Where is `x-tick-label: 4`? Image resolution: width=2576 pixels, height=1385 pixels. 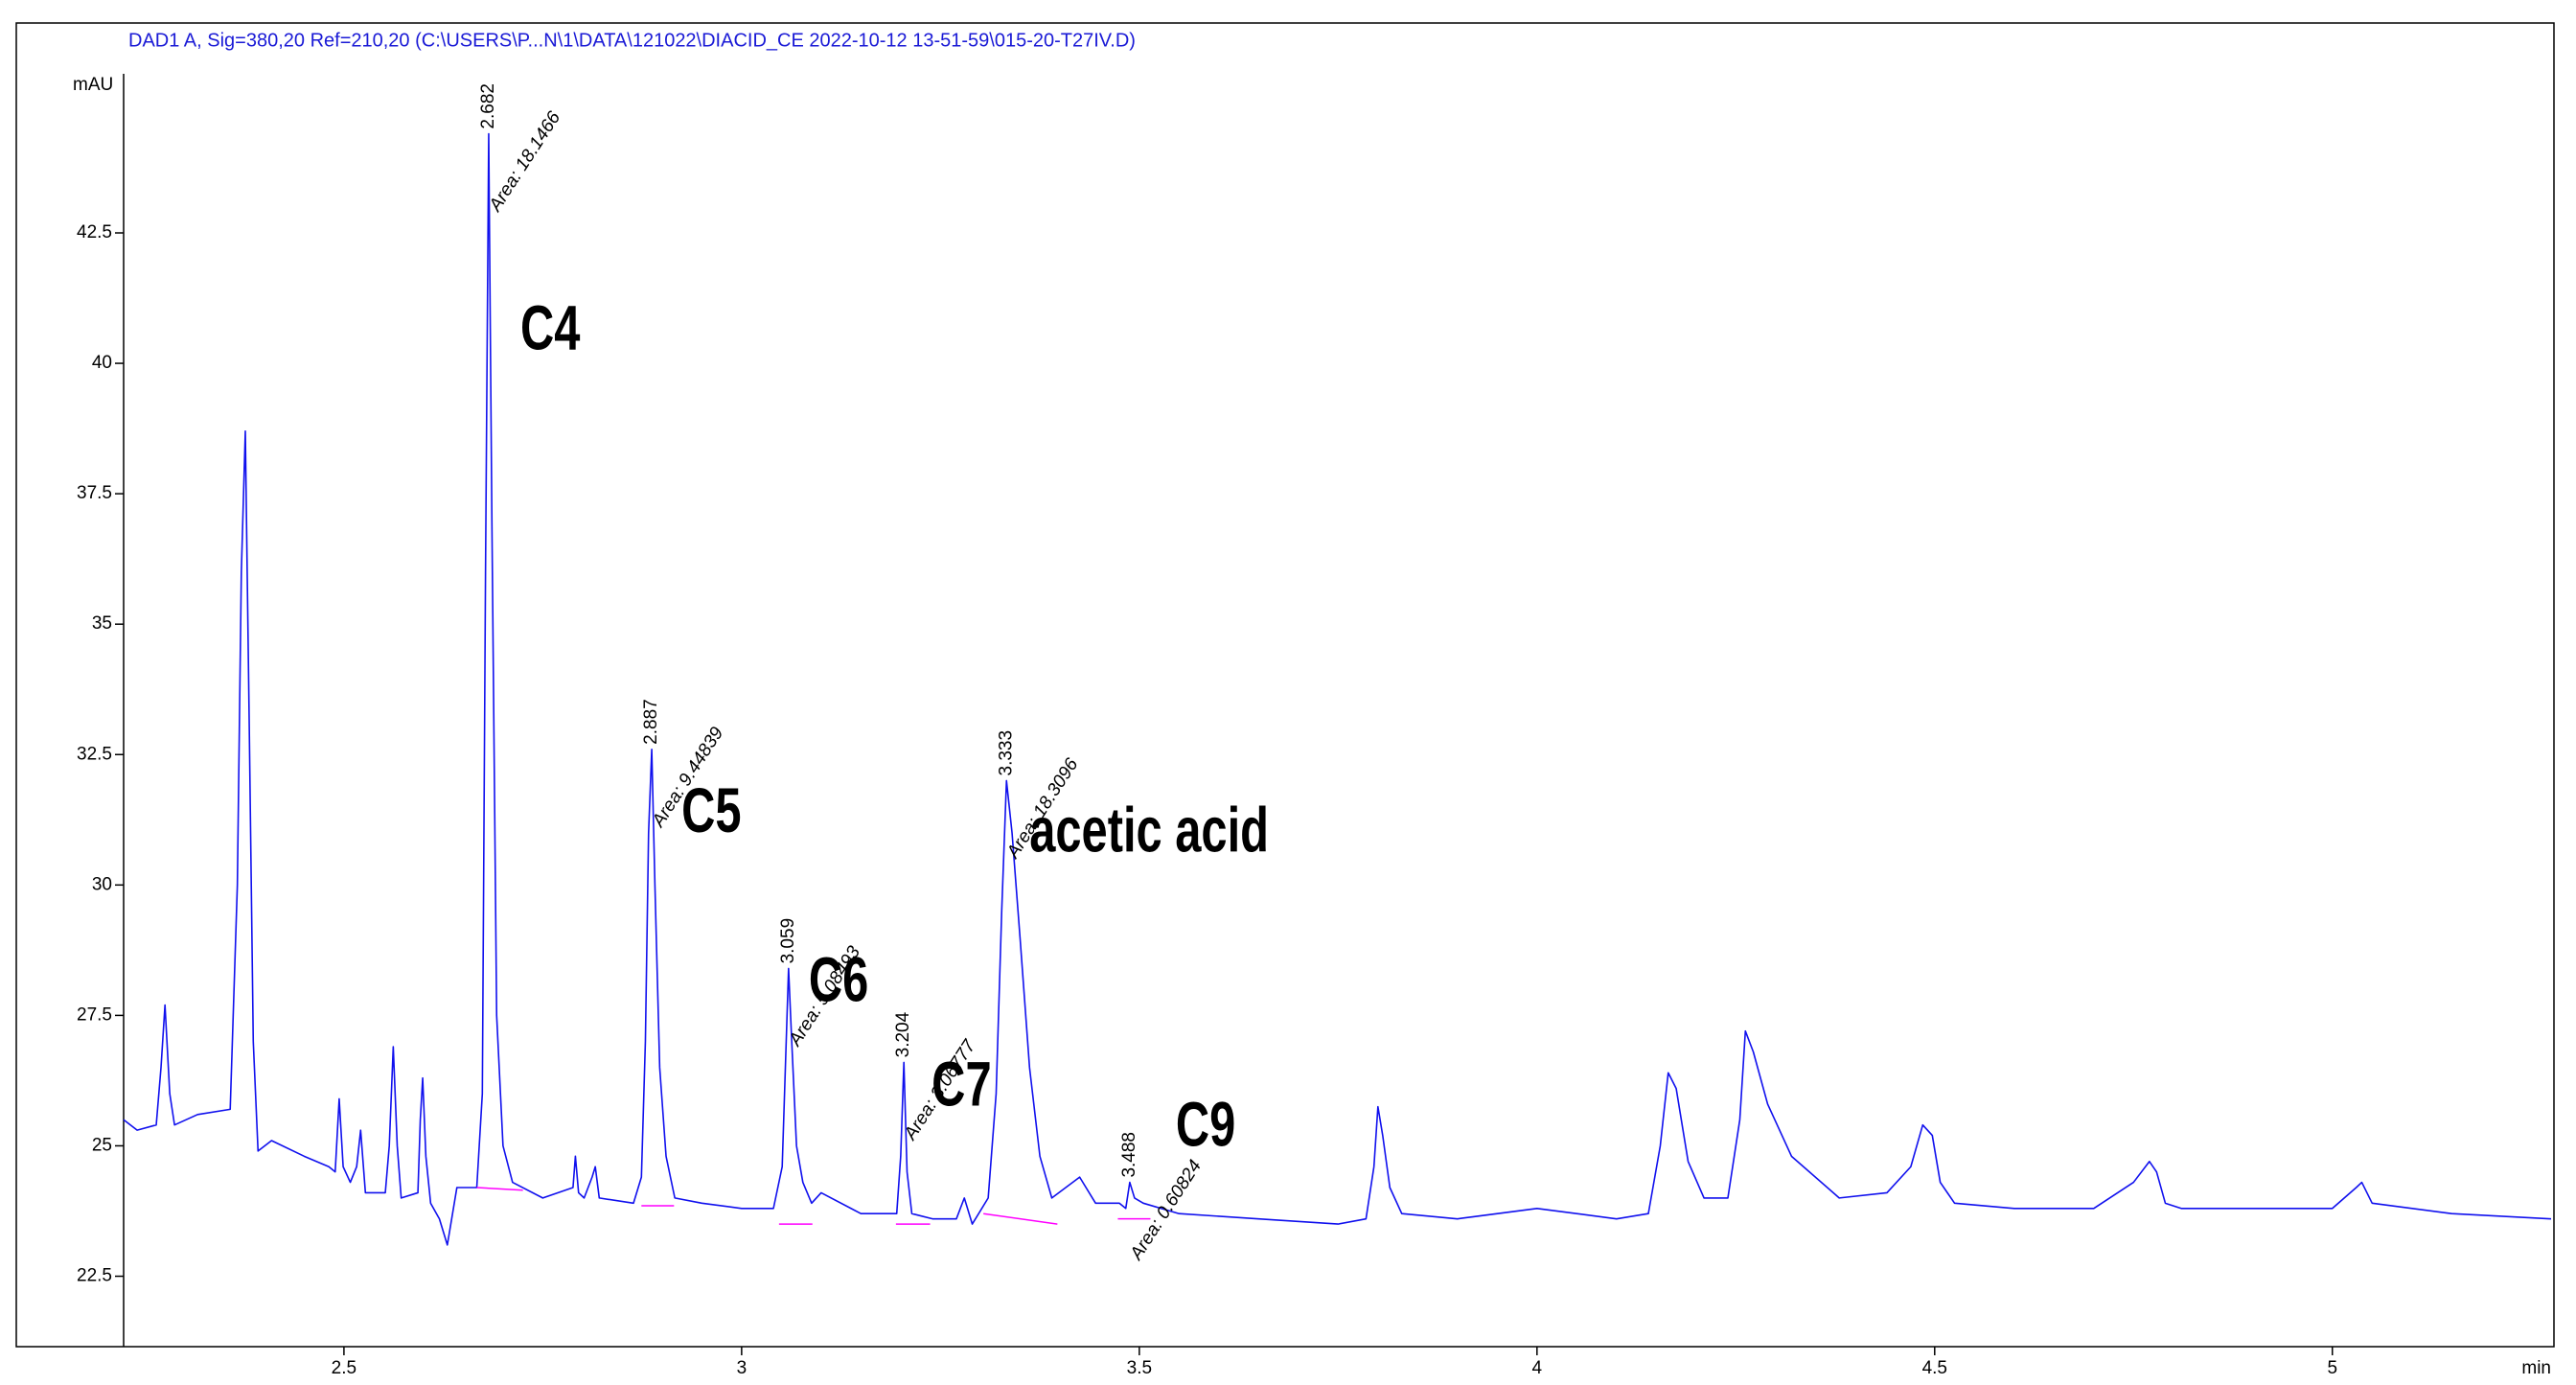 x-tick-label: 4 is located at coordinates (1537, 1368).